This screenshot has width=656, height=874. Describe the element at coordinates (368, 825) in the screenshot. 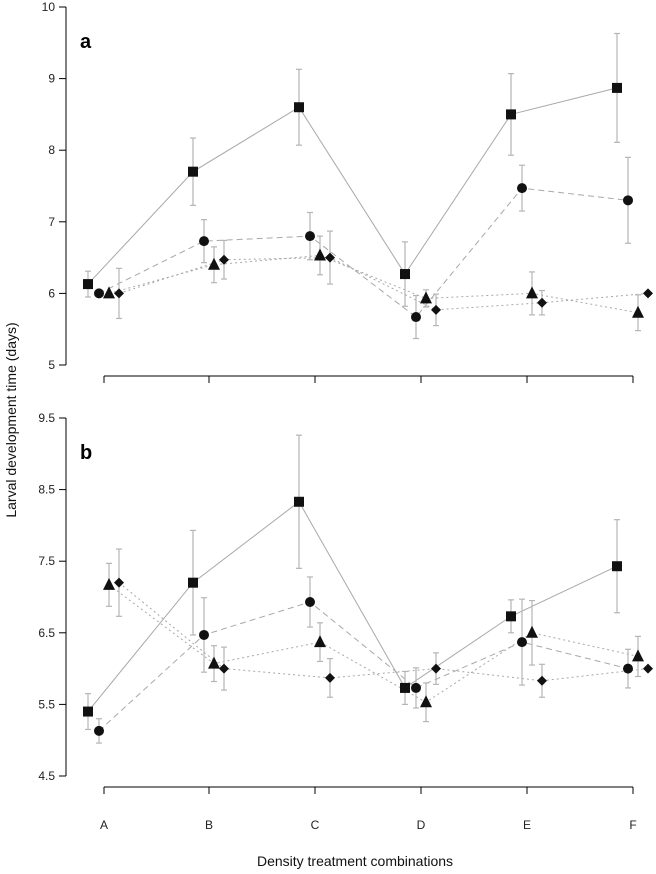

I see `x-tick-labels: A B C D E F` at that location.